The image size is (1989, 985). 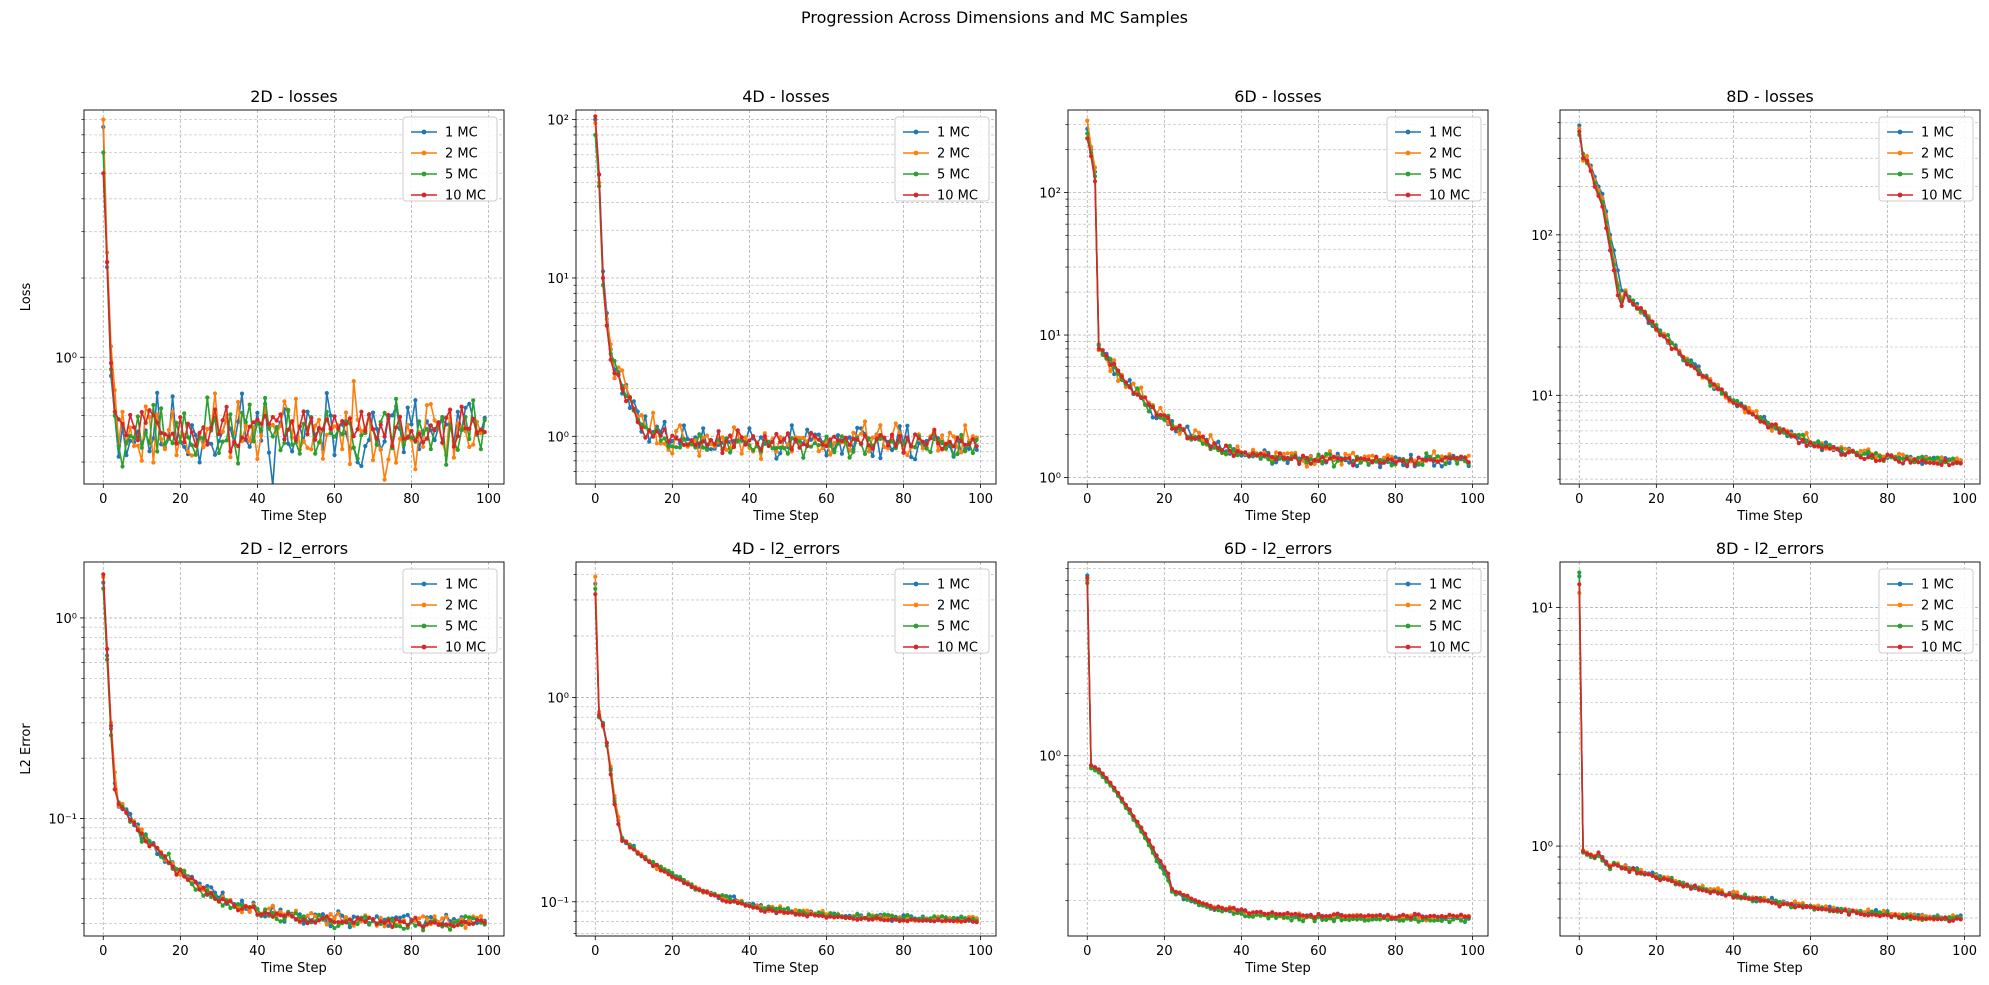 I want to click on legend-box, so click(x=942, y=611).